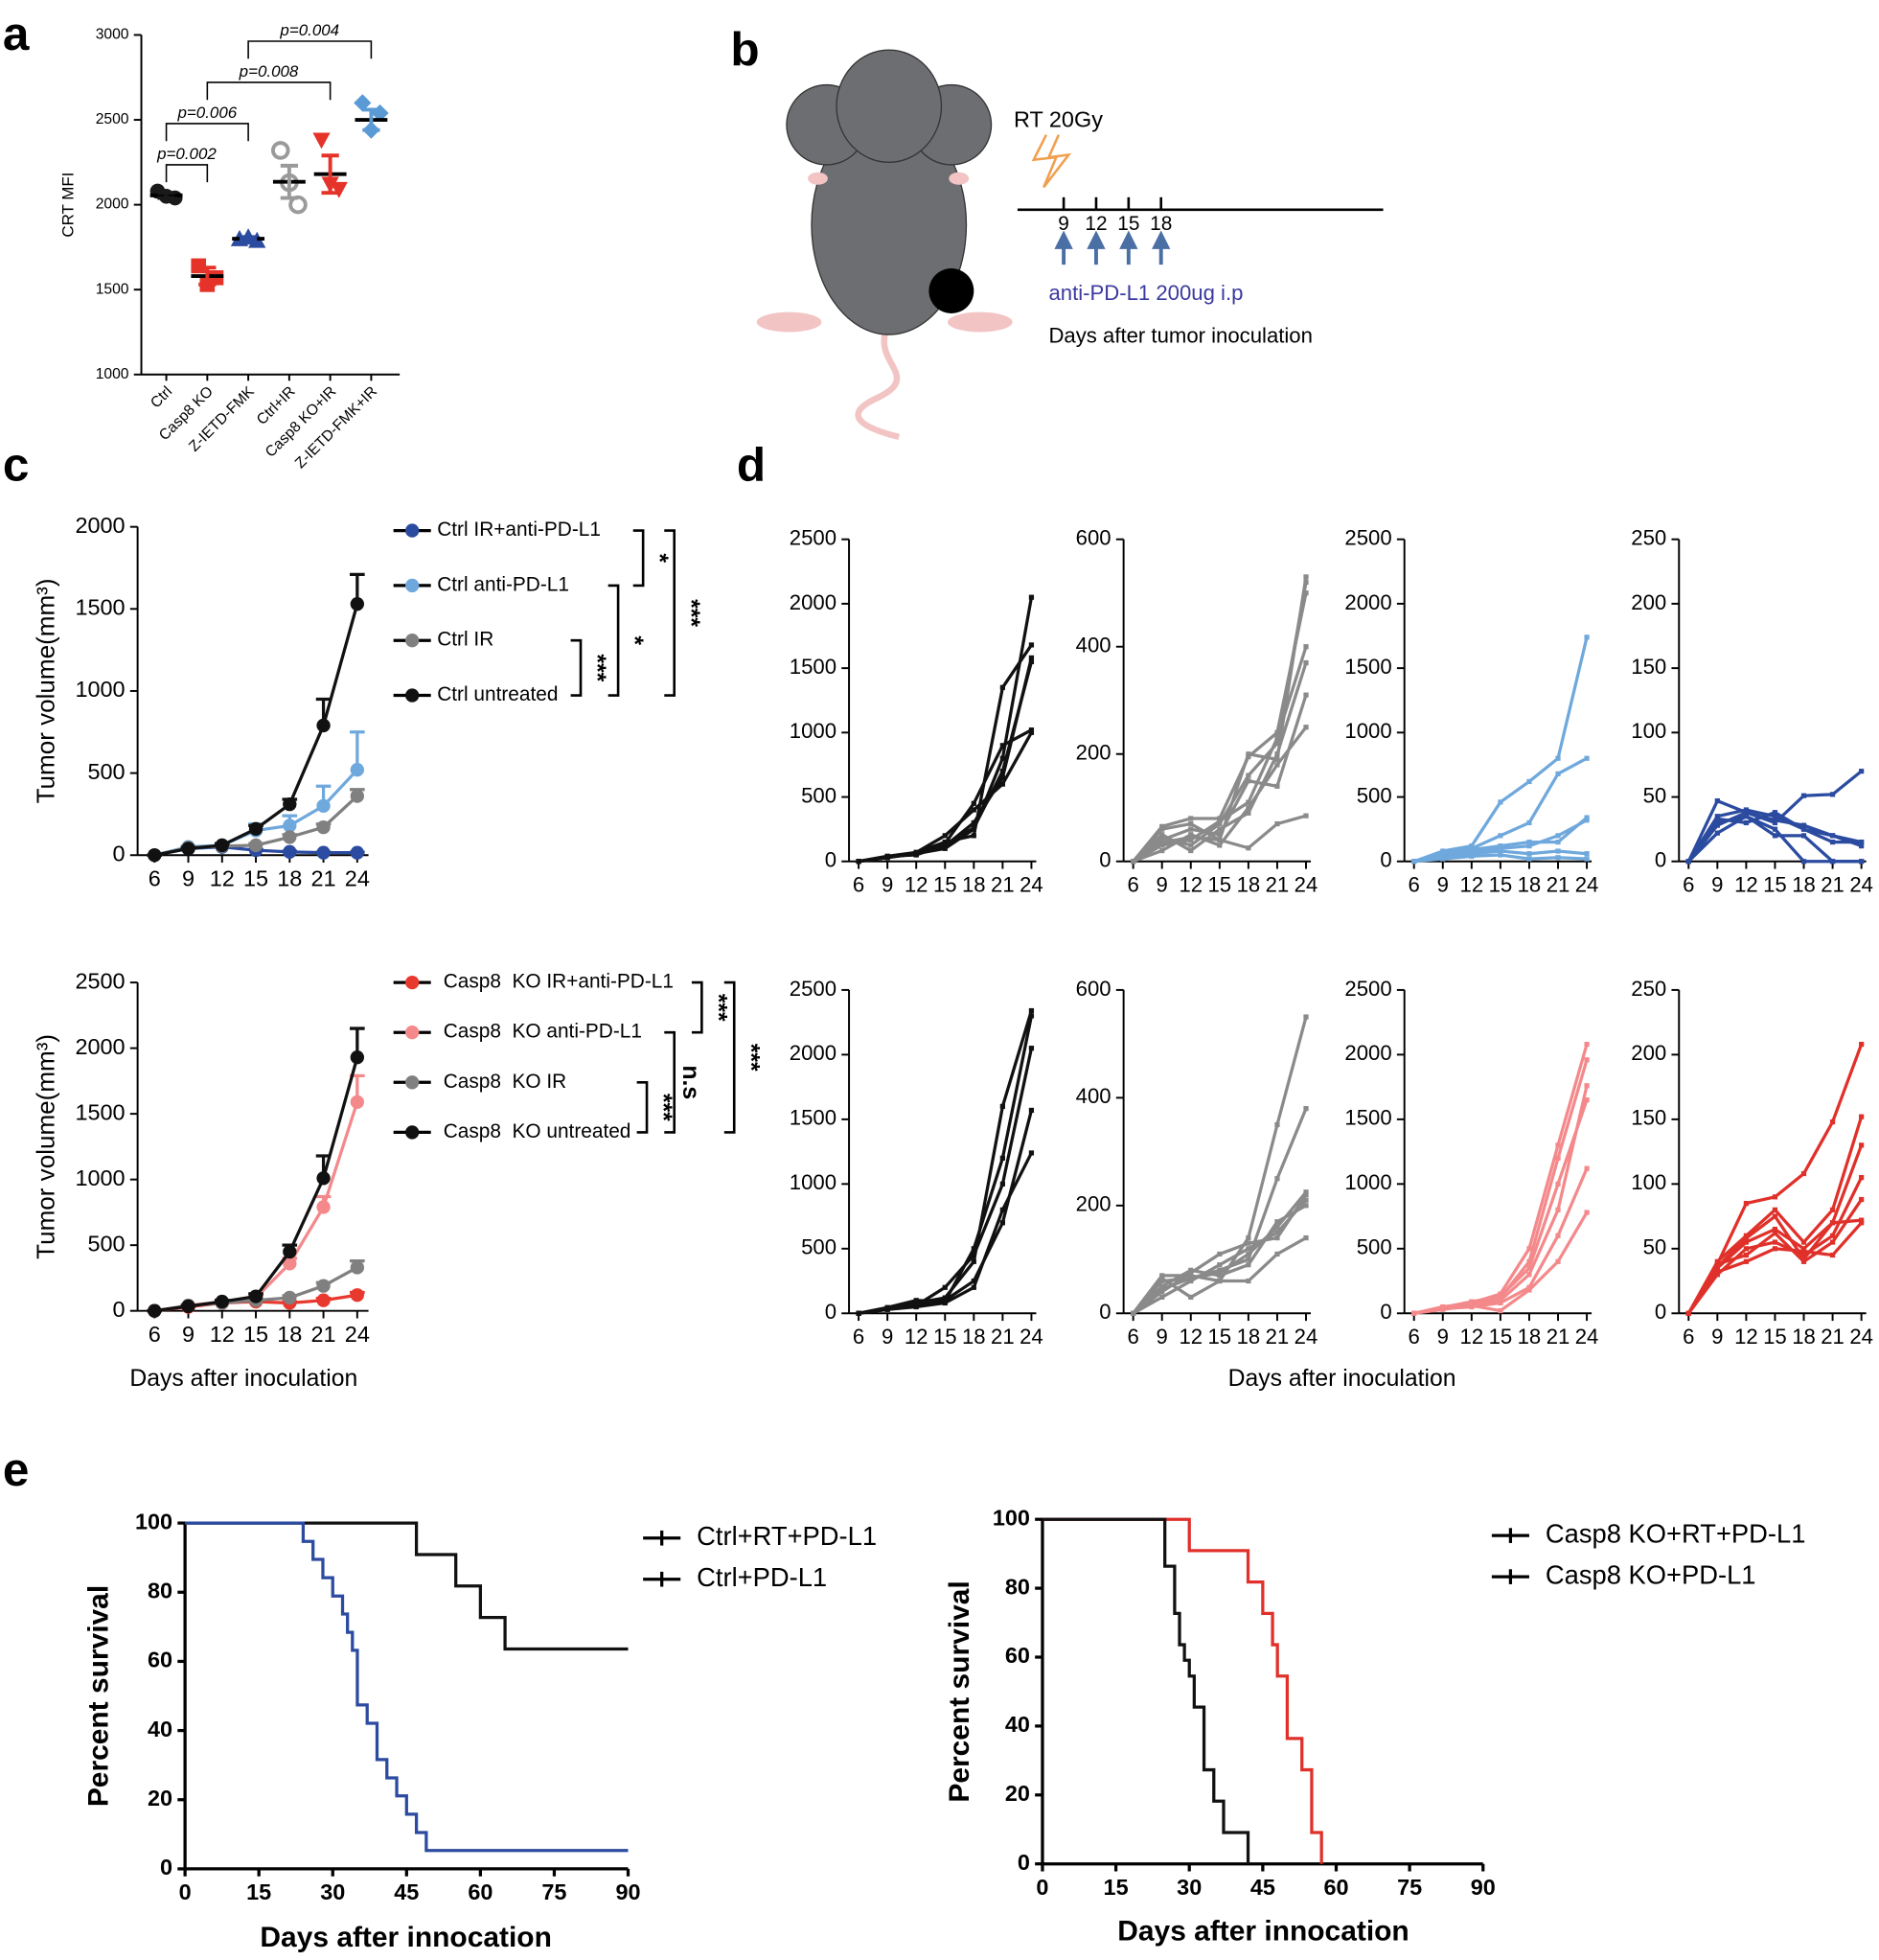  What do you see at coordinates (166, 195) in the screenshot?
I see `error-bar` at bounding box center [166, 195].